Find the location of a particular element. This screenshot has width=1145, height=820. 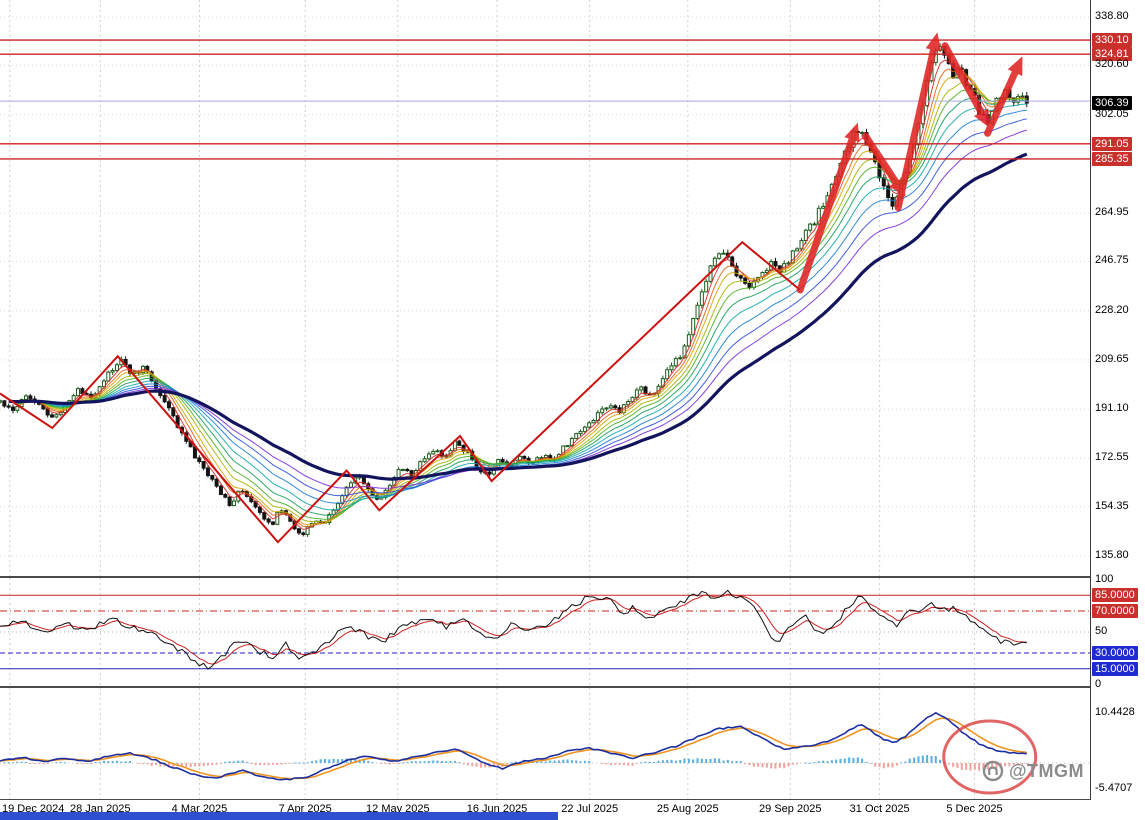

macd-main-line is located at coordinates (513, 746).